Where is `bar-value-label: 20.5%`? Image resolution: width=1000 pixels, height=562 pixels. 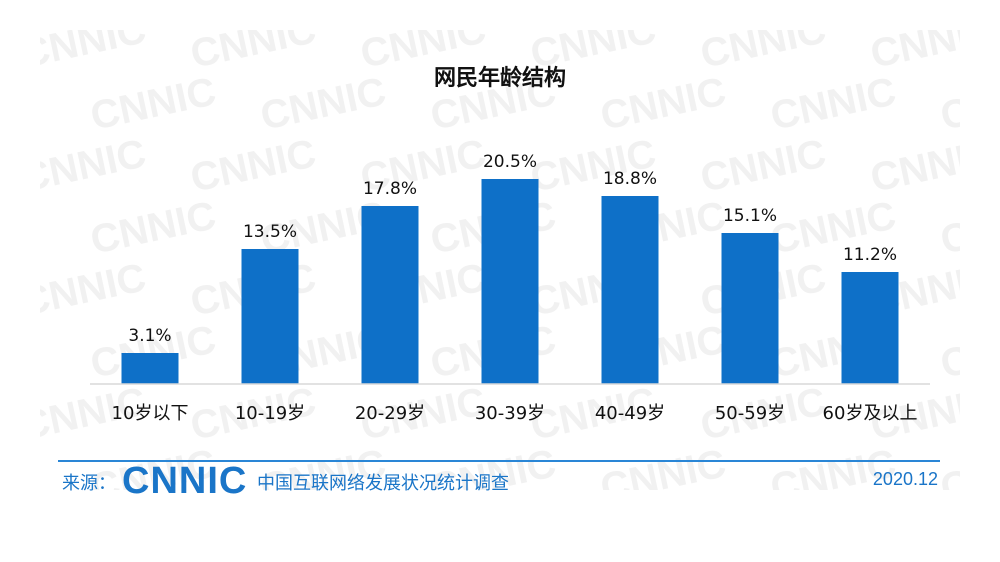 bar-value-label: 20.5% is located at coordinates (510, 162).